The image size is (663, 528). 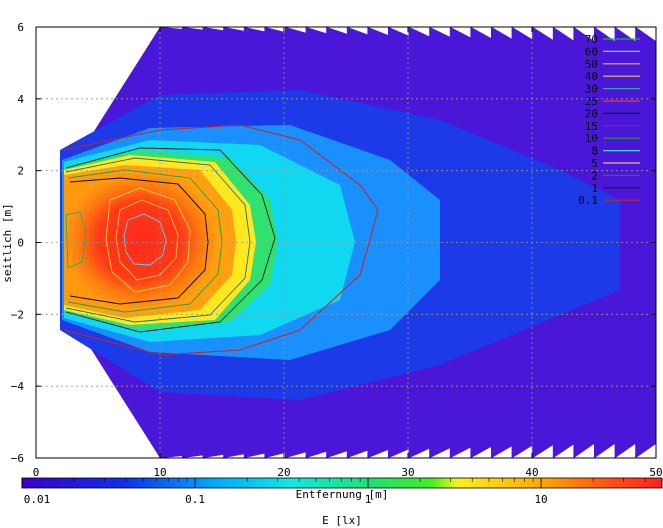 What do you see at coordinates (591, 39) in the screenshot?
I see `legend-label: 70` at bounding box center [591, 39].